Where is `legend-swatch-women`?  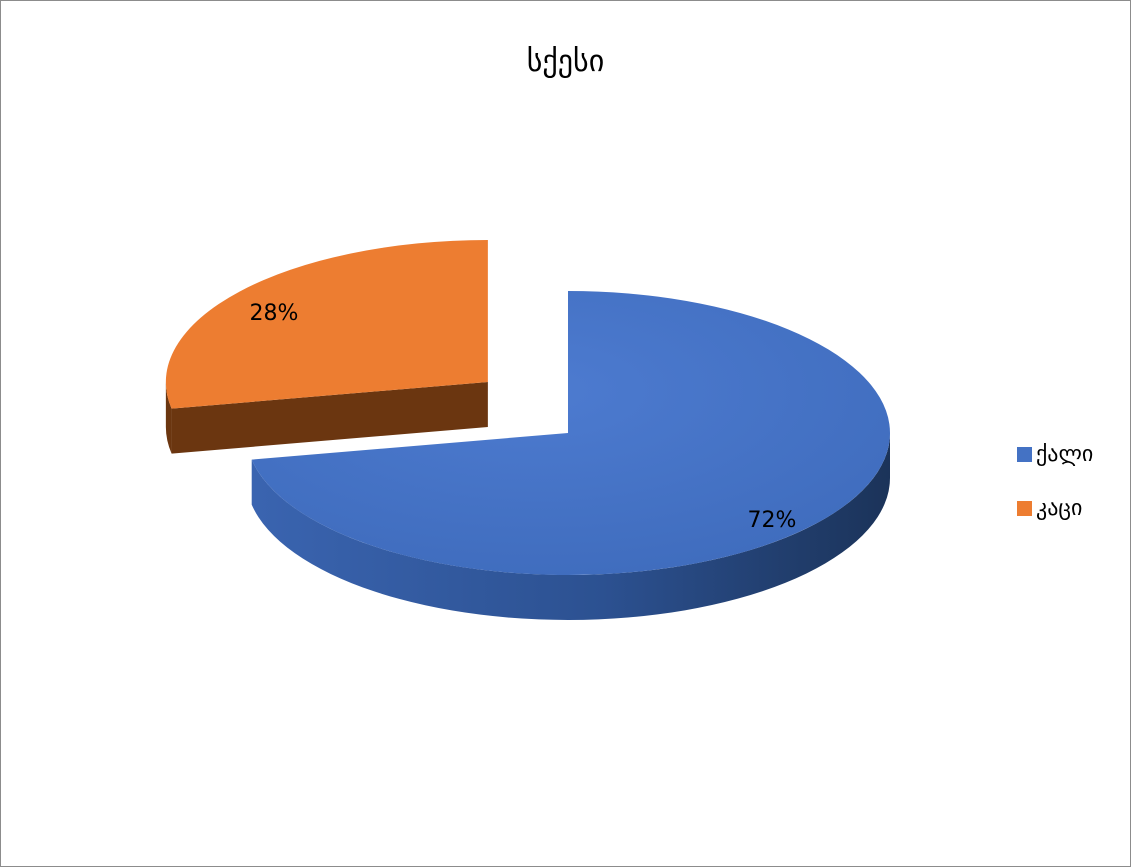 legend-swatch-women is located at coordinates (1024, 454).